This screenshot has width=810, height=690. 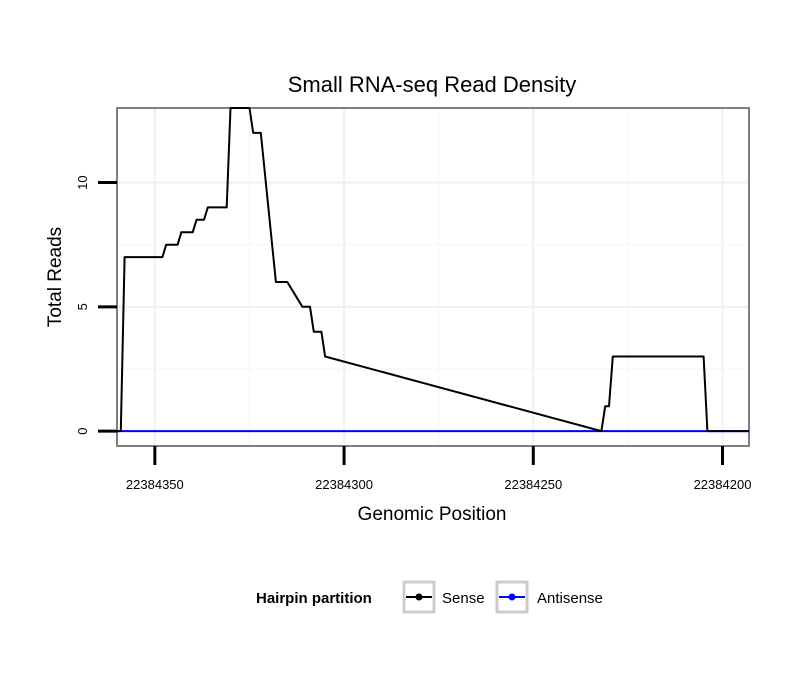 What do you see at coordinates (82, 430) in the screenshot?
I see `y-tick-label-0: 0` at bounding box center [82, 430].